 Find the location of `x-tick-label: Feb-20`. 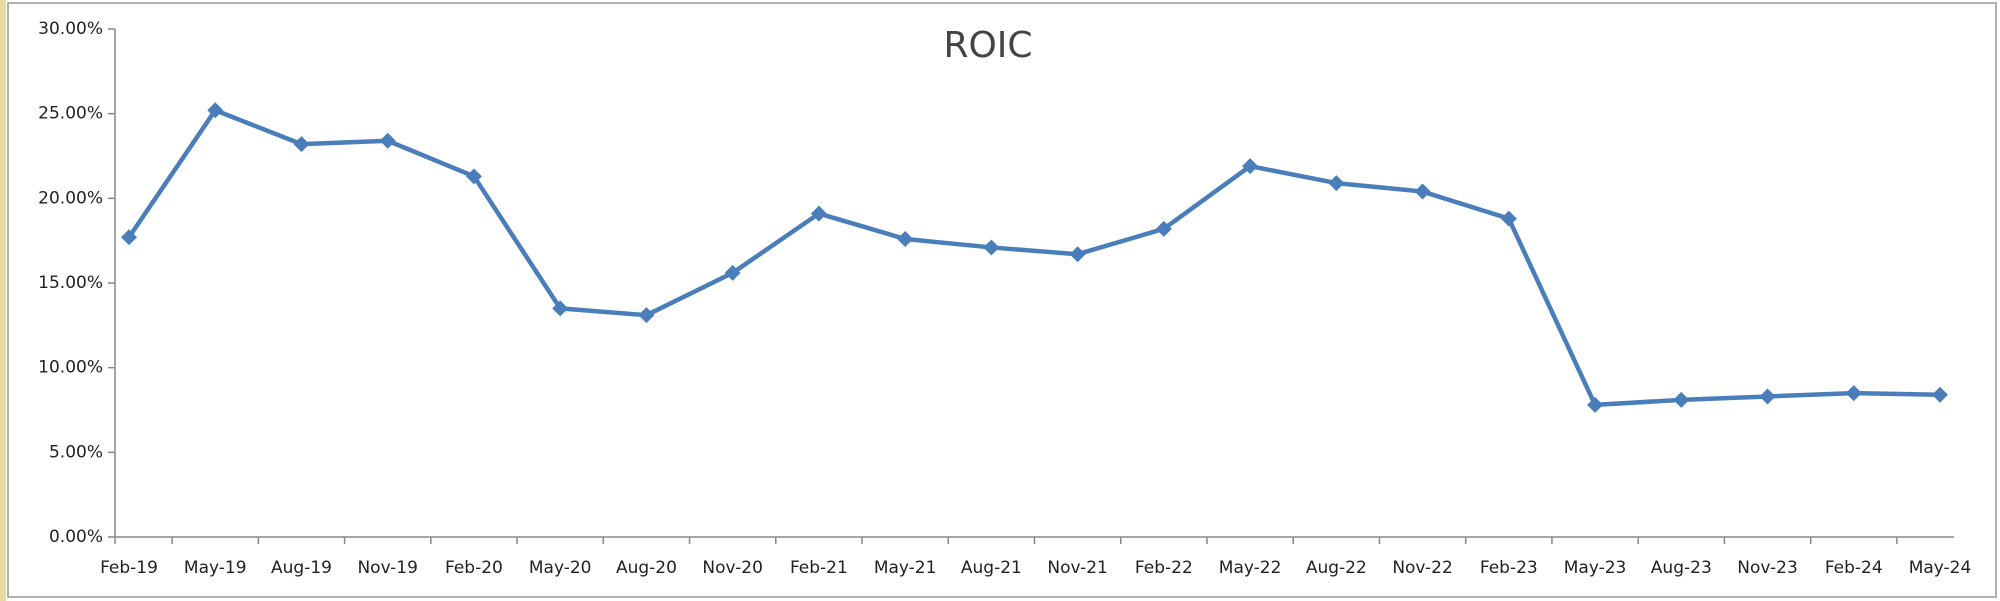

x-tick-label: Feb-20 is located at coordinates (474, 568).